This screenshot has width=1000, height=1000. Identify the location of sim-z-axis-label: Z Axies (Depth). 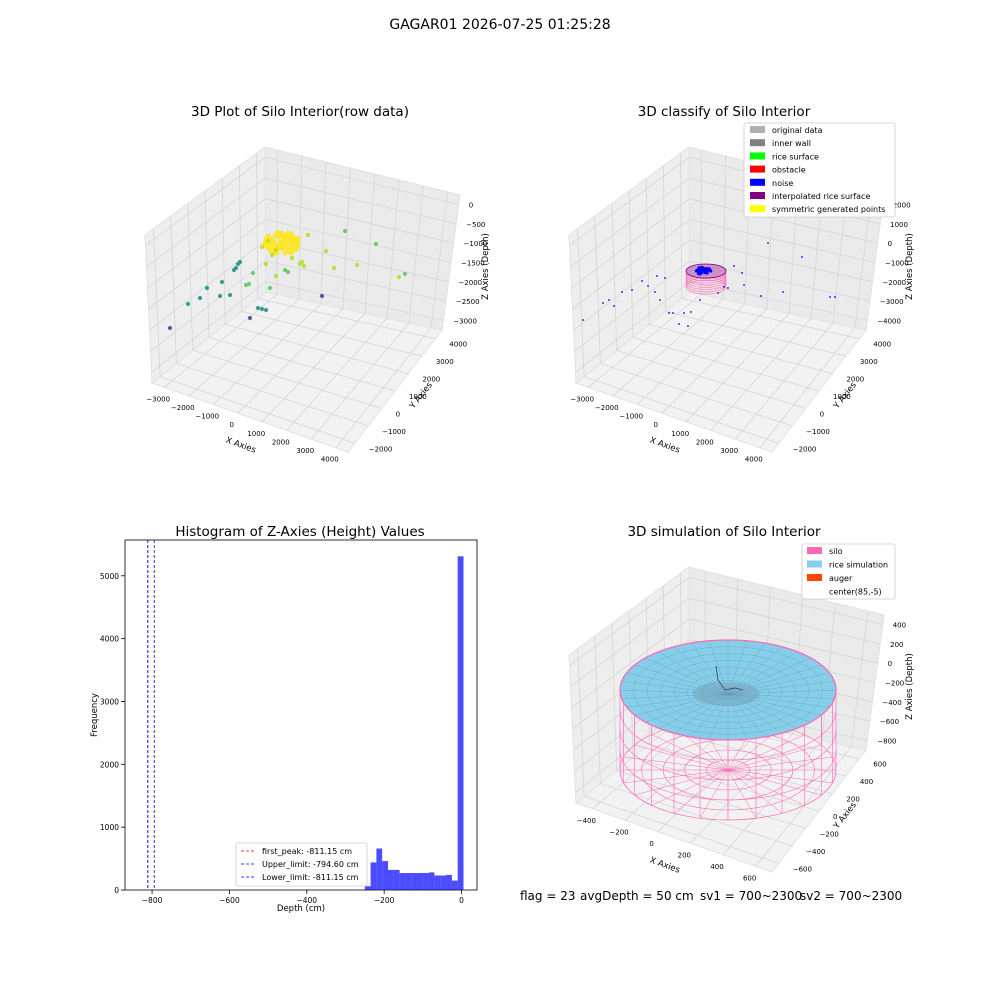
(910, 686).